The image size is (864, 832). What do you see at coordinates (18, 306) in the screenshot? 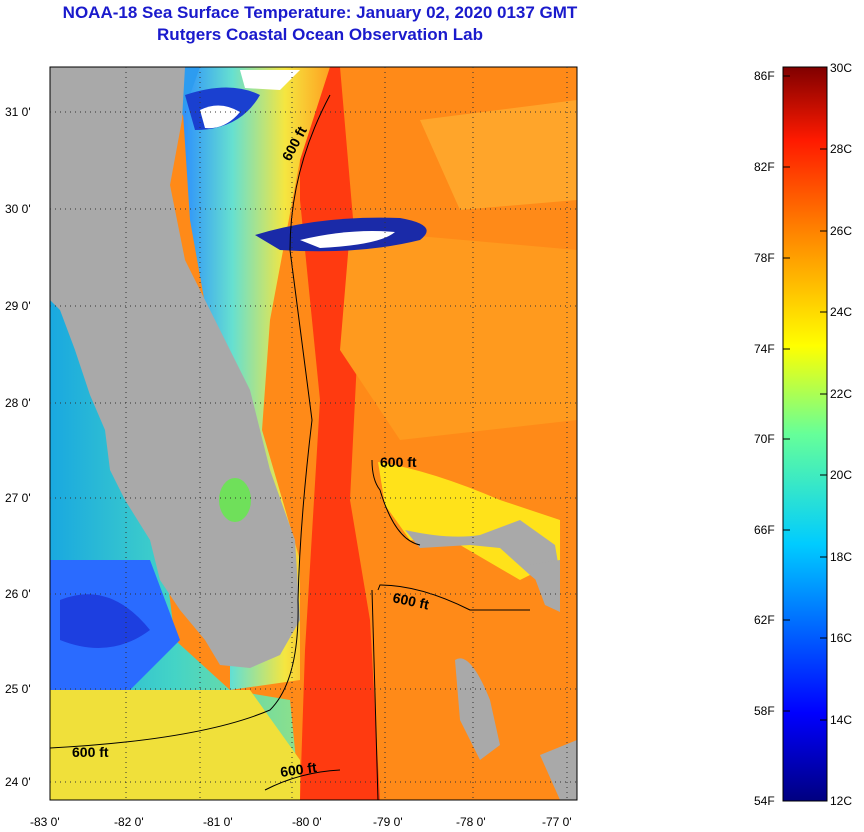
I see `lat-label: 29 0'` at bounding box center [18, 306].